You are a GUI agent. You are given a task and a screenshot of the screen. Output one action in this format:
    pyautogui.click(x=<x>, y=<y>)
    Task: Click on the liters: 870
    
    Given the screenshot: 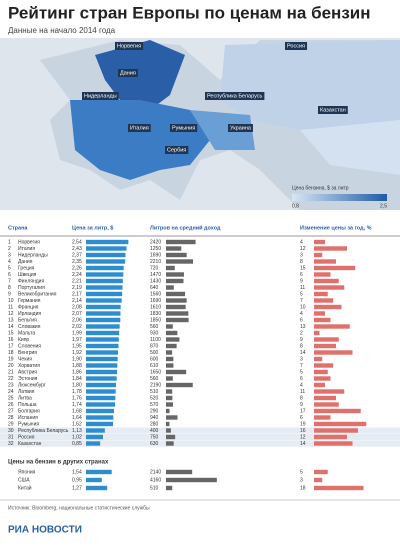 What is the action you would take?
    pyautogui.click(x=154, y=346)
    